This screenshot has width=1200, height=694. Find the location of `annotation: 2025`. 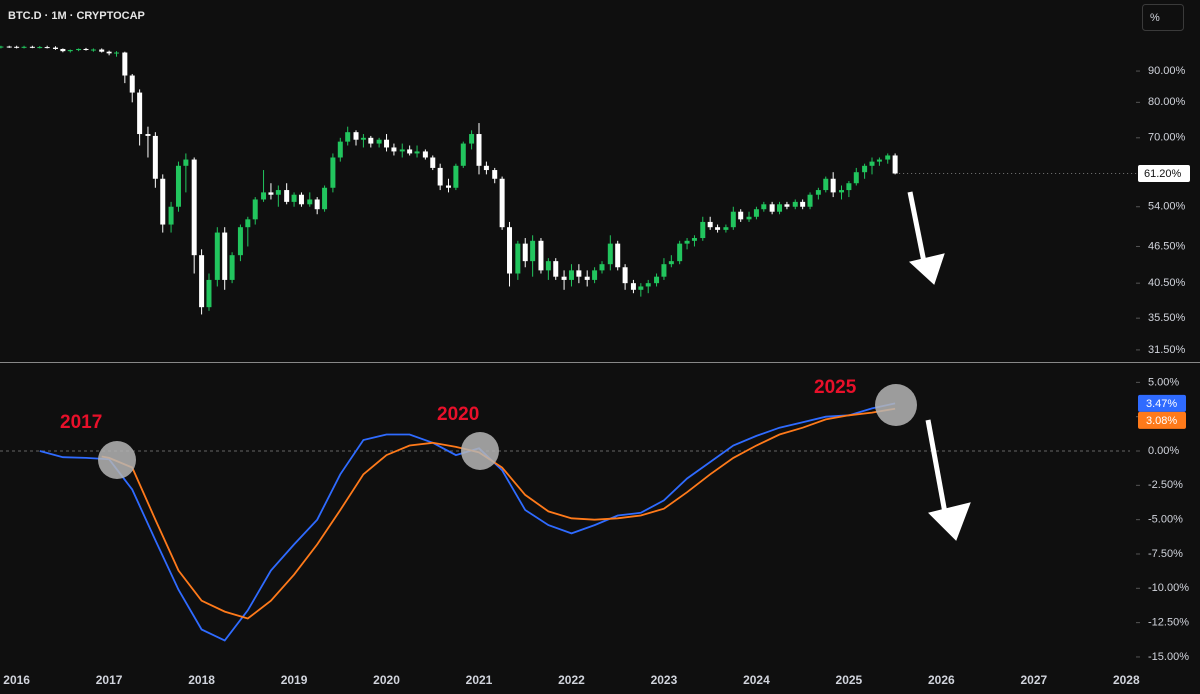

annotation: 2025 is located at coordinates (835, 387).